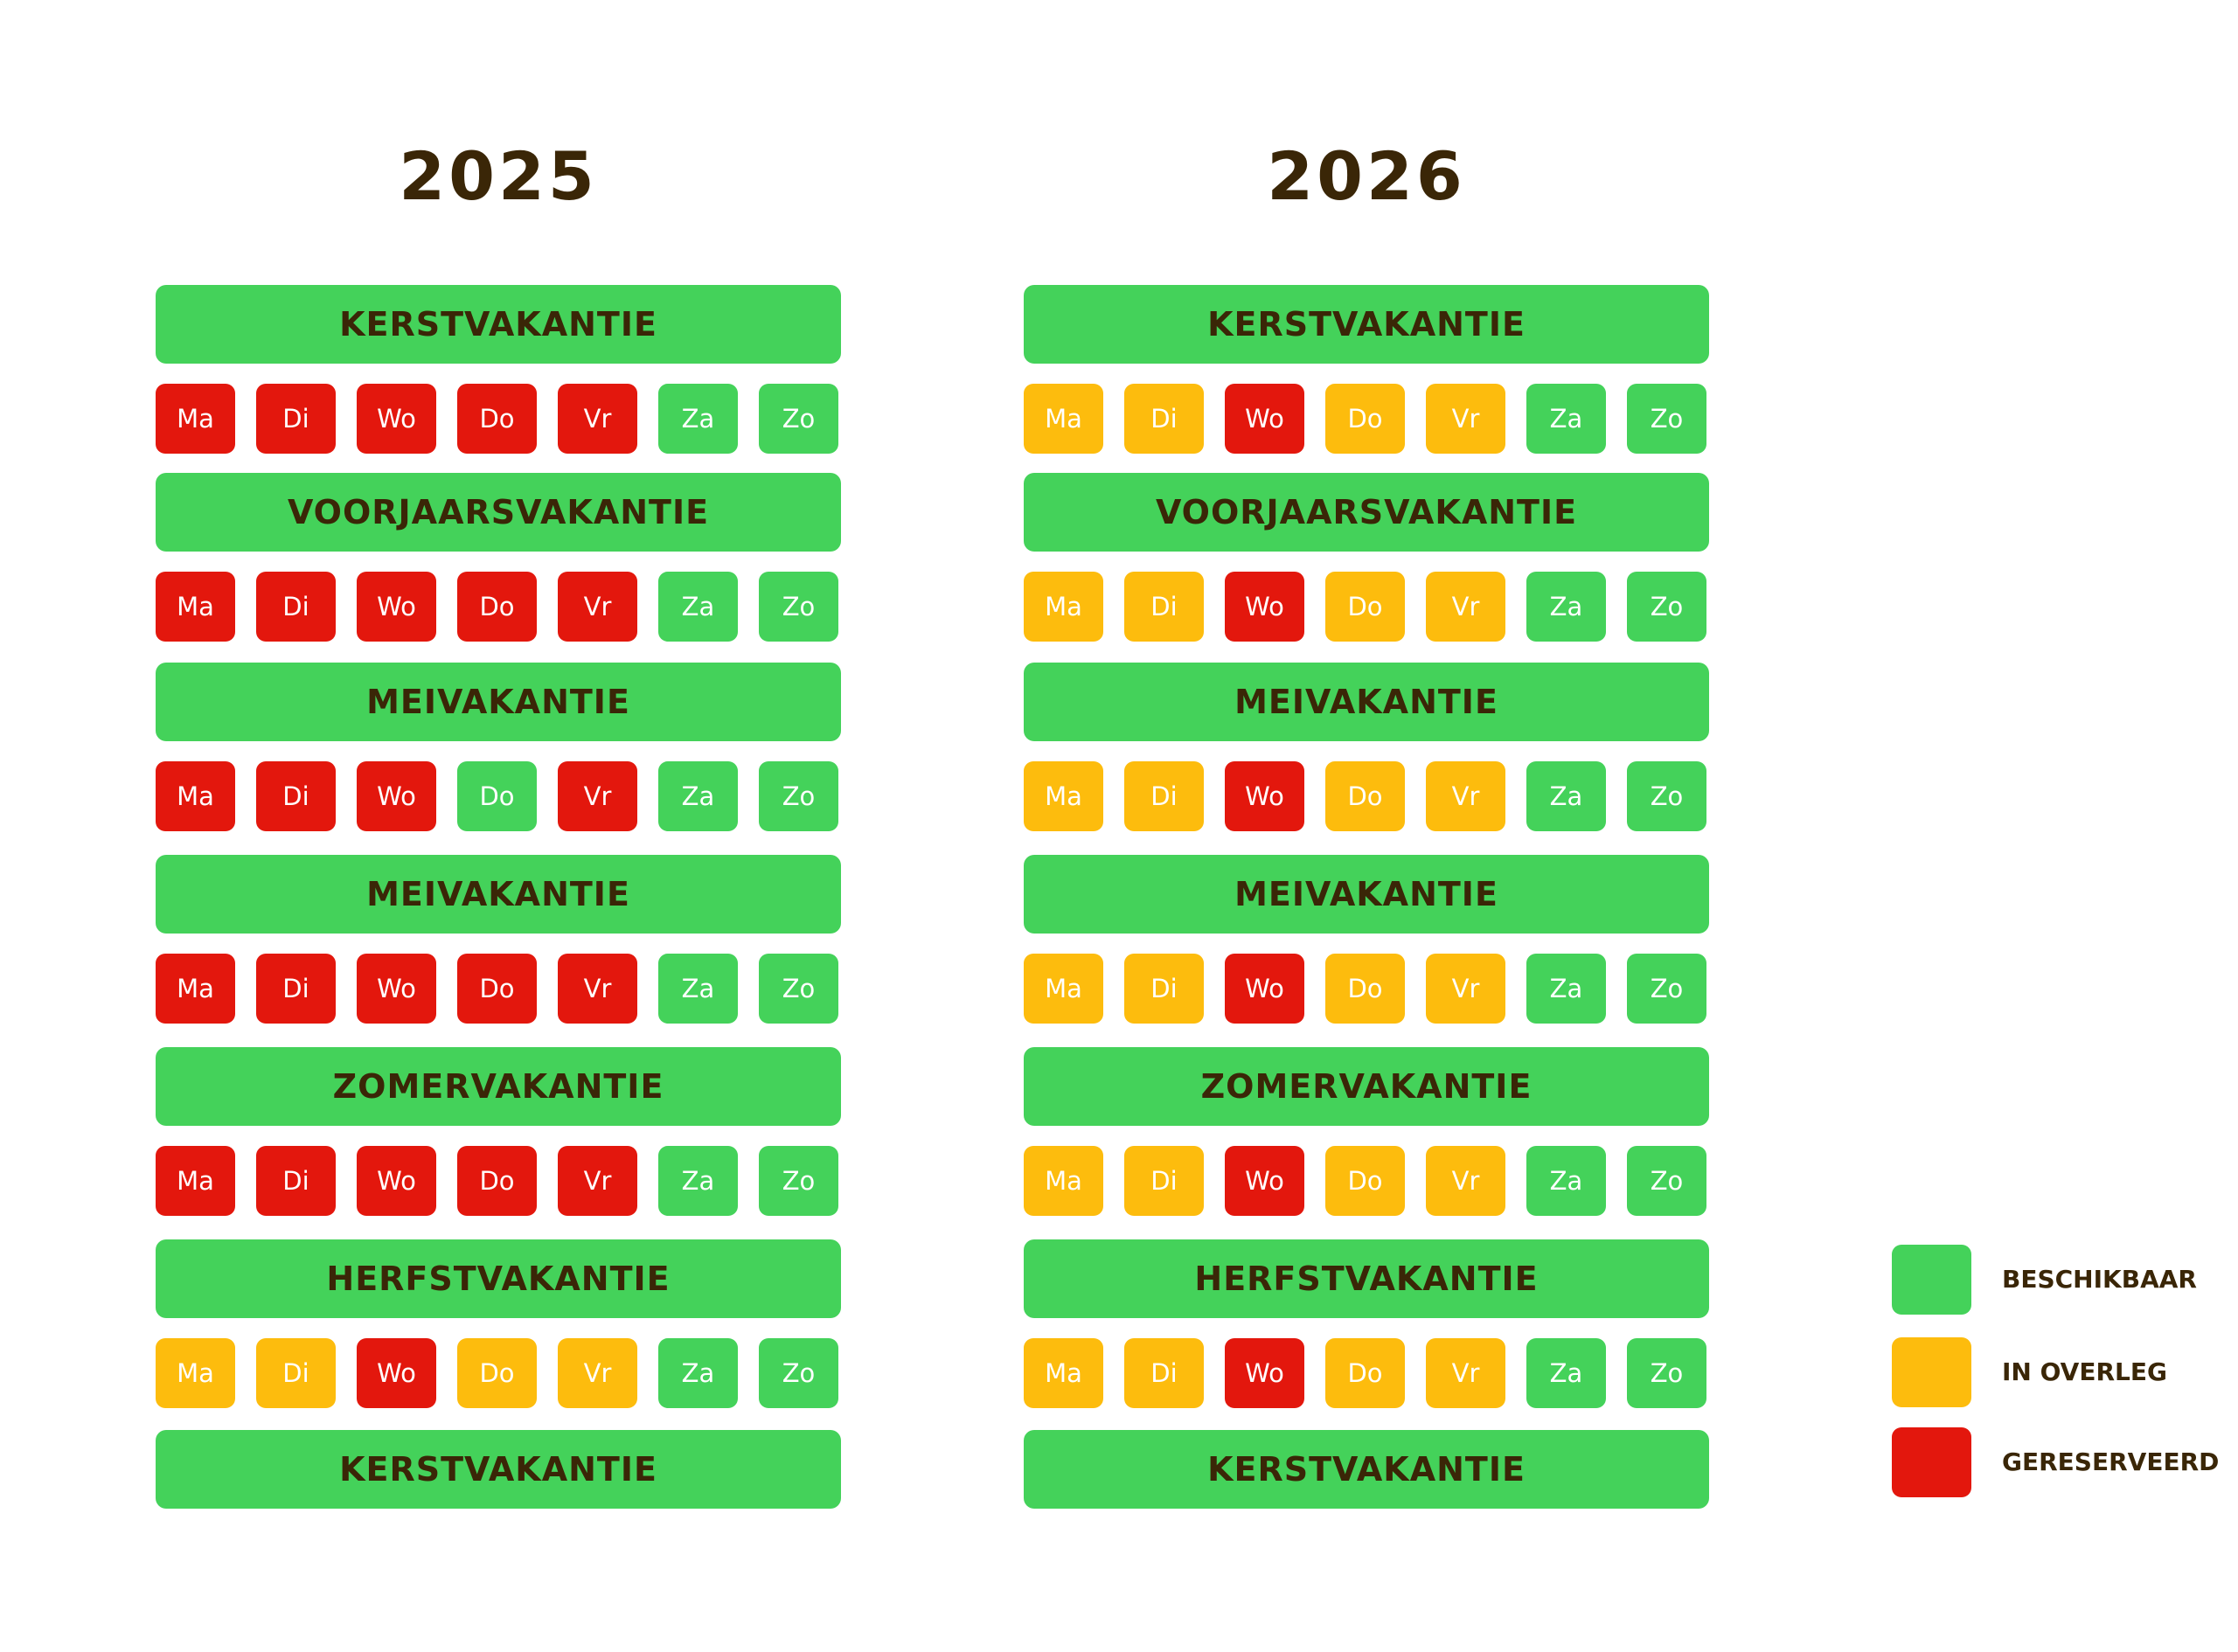 The image size is (2238, 1652). What do you see at coordinates (2099, 1279) in the screenshot?
I see `legend-label-beschikbaar: BESCHIKBAAR` at bounding box center [2099, 1279].